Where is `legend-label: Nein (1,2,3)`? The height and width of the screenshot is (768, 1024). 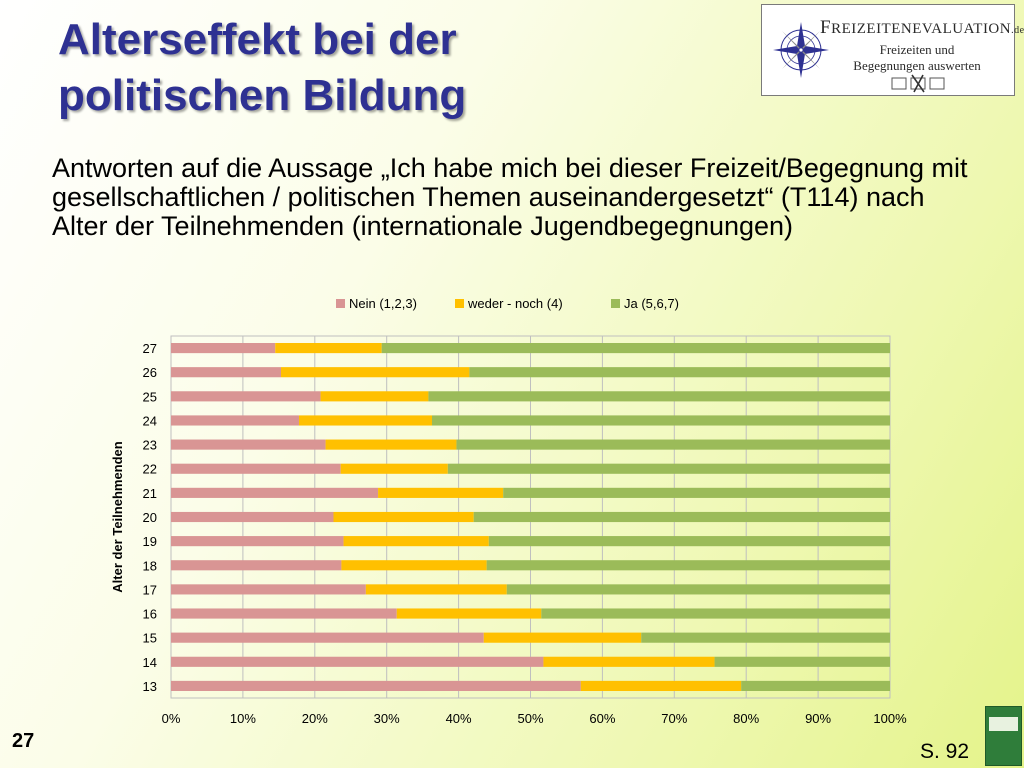
legend-label: Nein (1,2,3) is located at coordinates (383, 303).